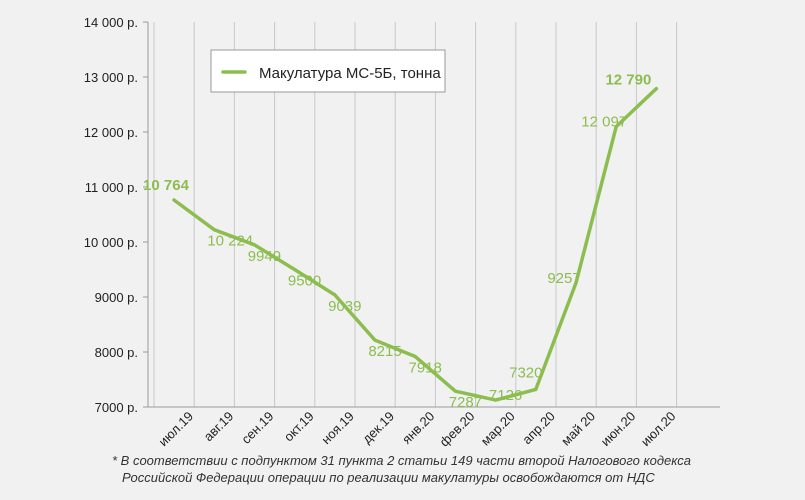 This screenshot has width=805, height=500. I want to click on y-tick-label: 14 000 р., so click(111, 22).